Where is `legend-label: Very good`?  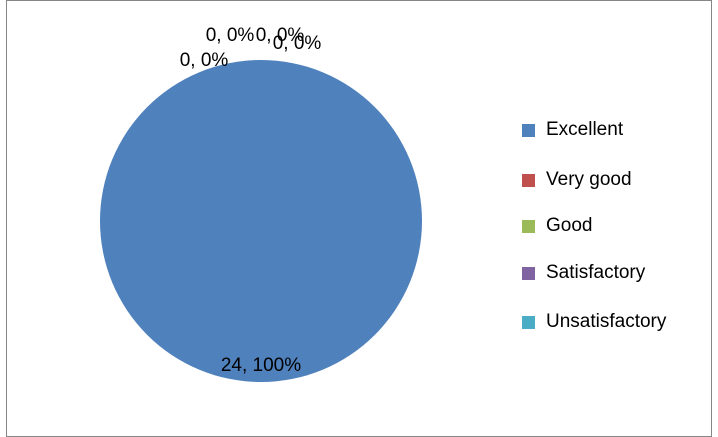 legend-label: Very good is located at coordinates (589, 179).